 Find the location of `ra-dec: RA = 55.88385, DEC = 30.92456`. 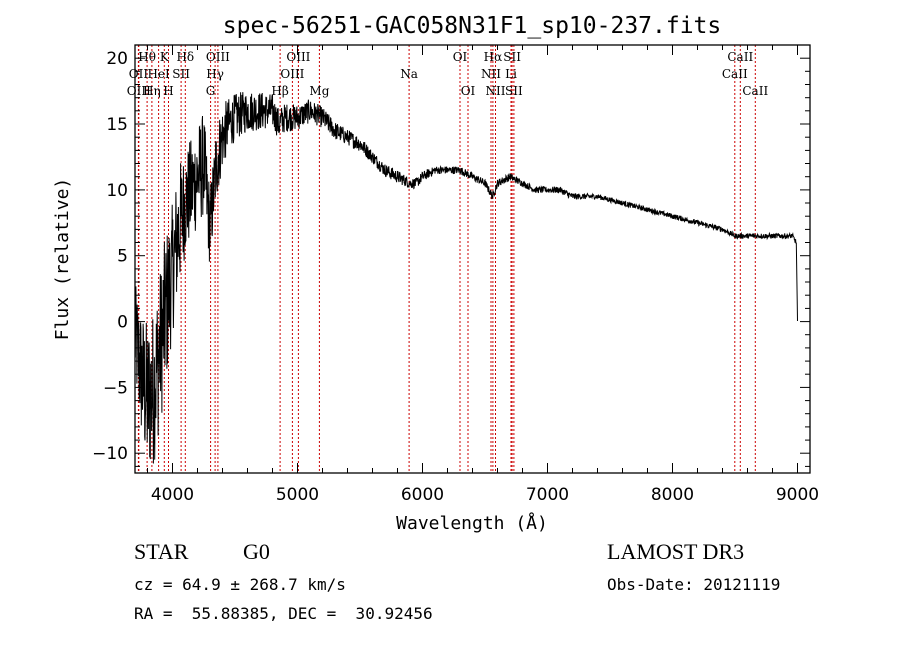

ra-dec: RA = 55.88385, DEC = 30.92456 is located at coordinates (283, 613).